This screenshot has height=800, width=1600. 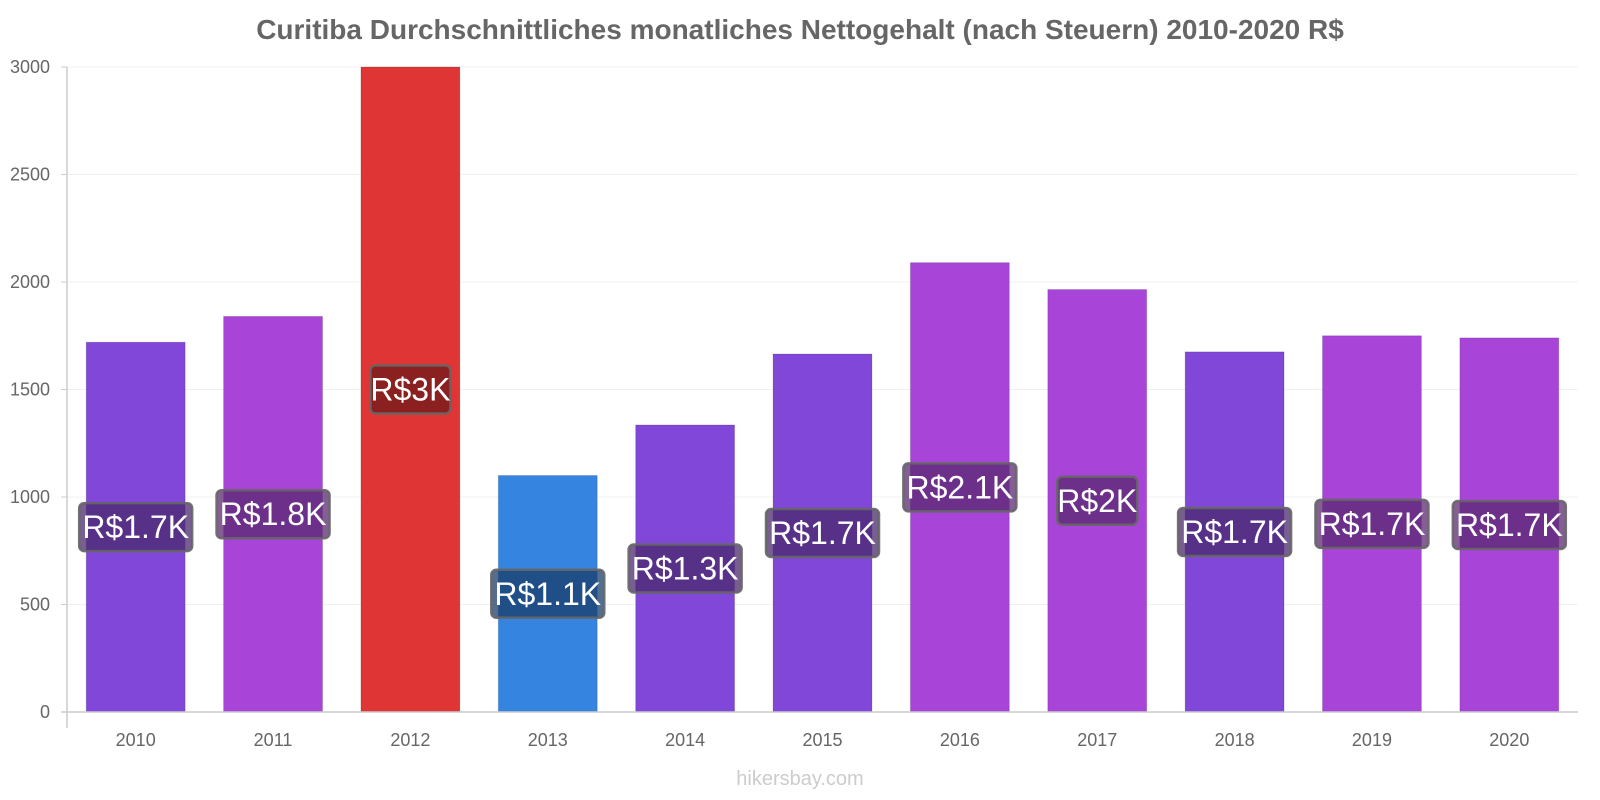 I want to click on watermark: hikersbay.com, so click(x=800, y=779).